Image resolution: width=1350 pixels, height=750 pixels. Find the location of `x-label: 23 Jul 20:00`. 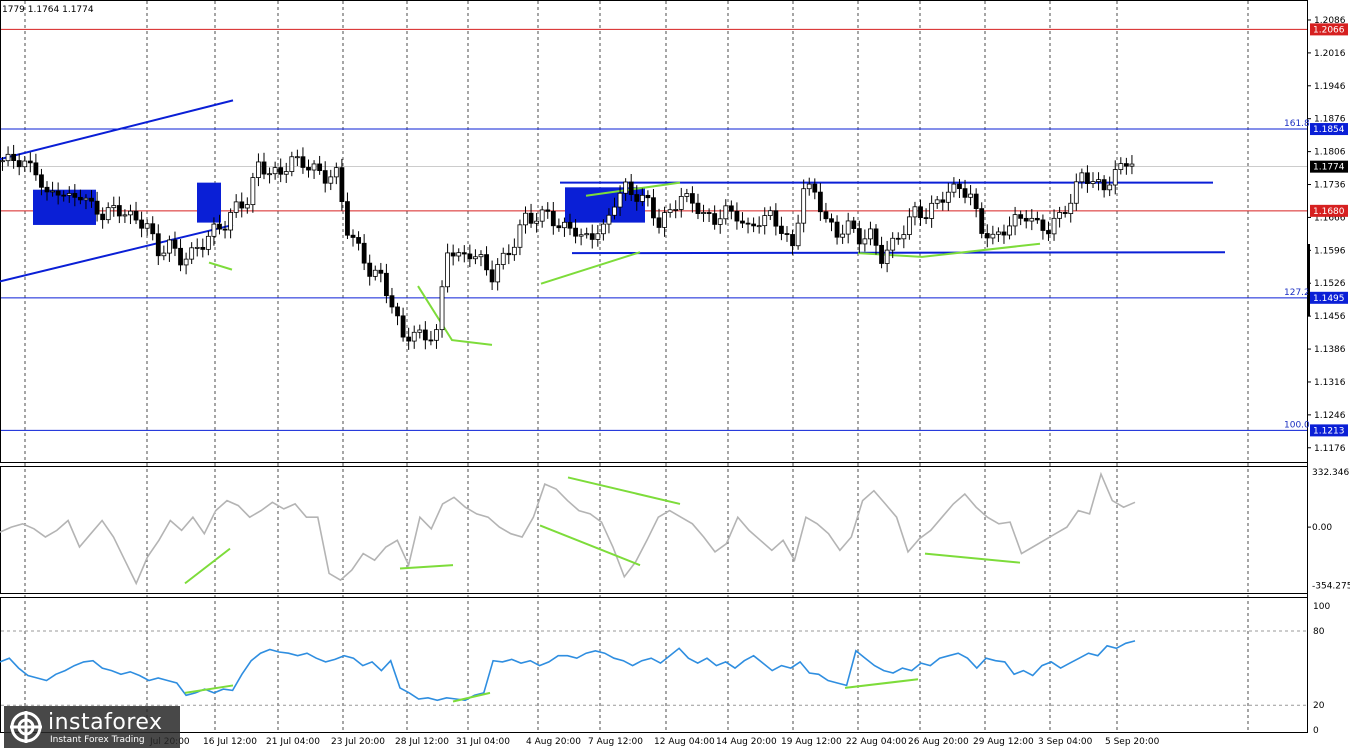

x-label: 23 Jul 20:00 is located at coordinates (358, 742).